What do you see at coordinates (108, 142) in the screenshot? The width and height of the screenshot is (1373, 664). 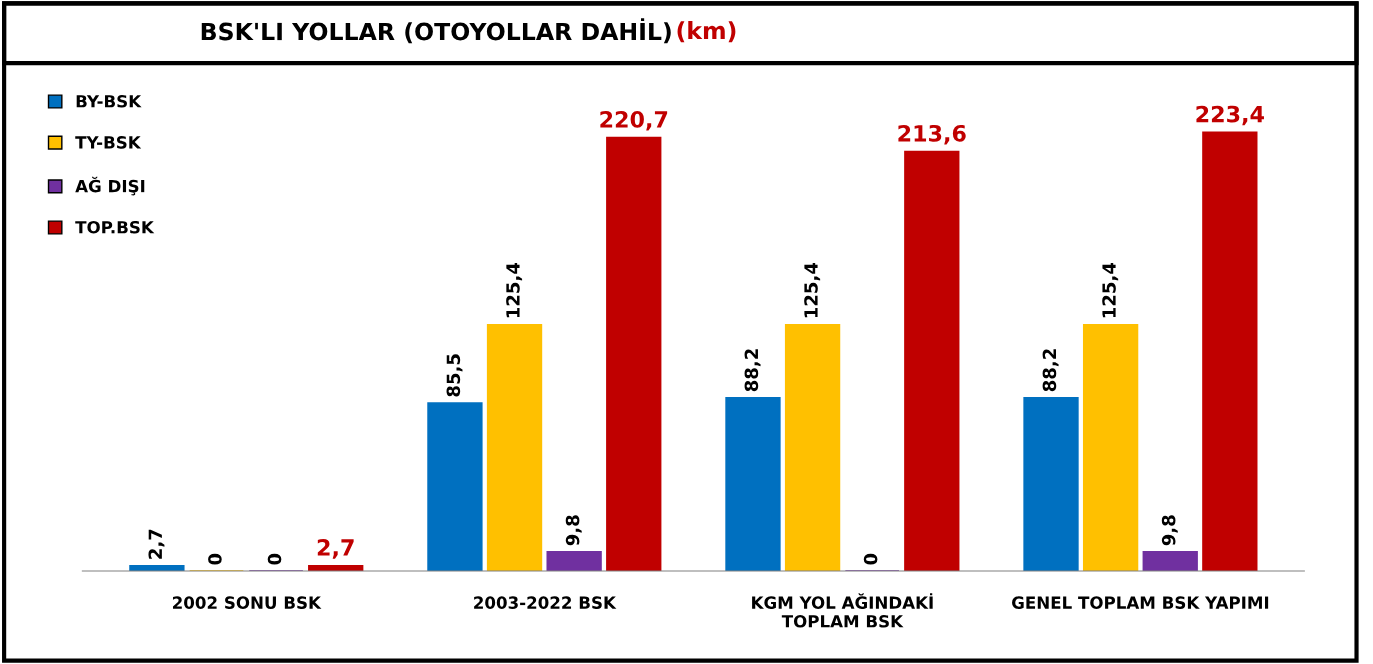 I see `legend-label: TY-BSK` at bounding box center [108, 142].